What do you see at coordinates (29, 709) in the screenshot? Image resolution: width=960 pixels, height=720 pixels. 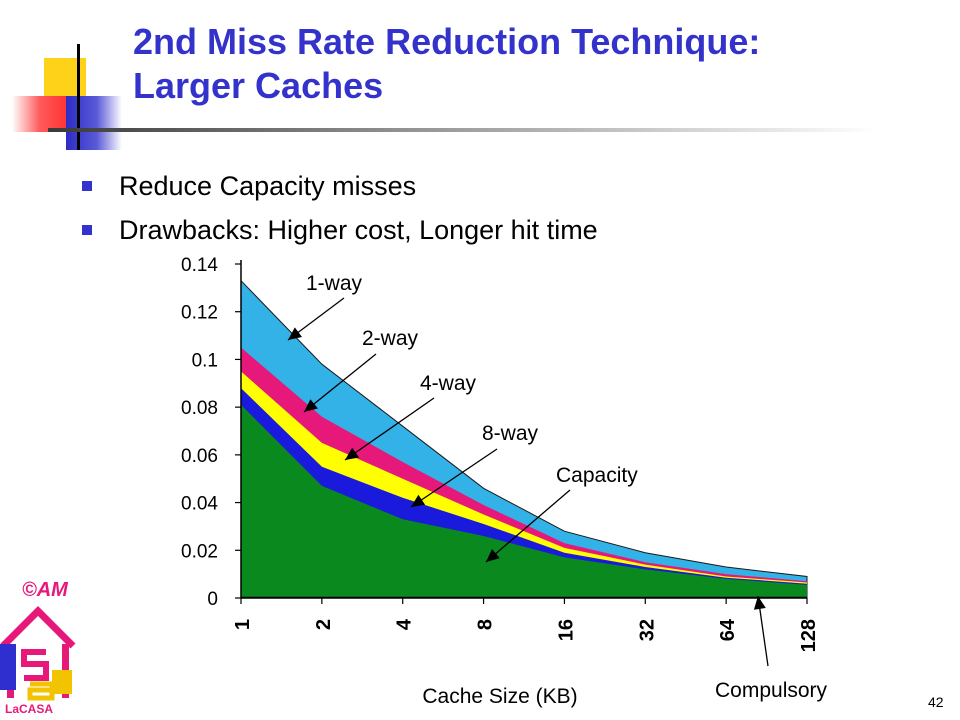 I see `lacasa-logo-text: LaCASA` at bounding box center [29, 709].